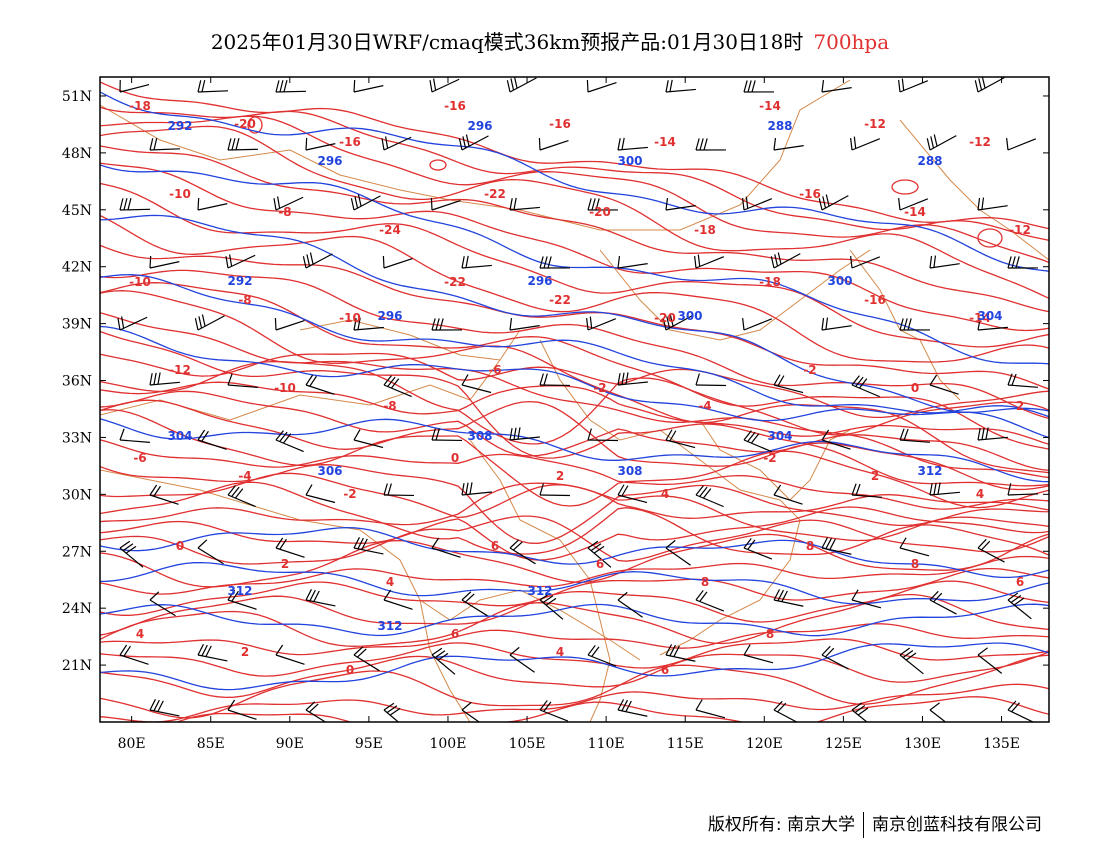  I want to click on x-tick-label: 95E, so click(369, 744).